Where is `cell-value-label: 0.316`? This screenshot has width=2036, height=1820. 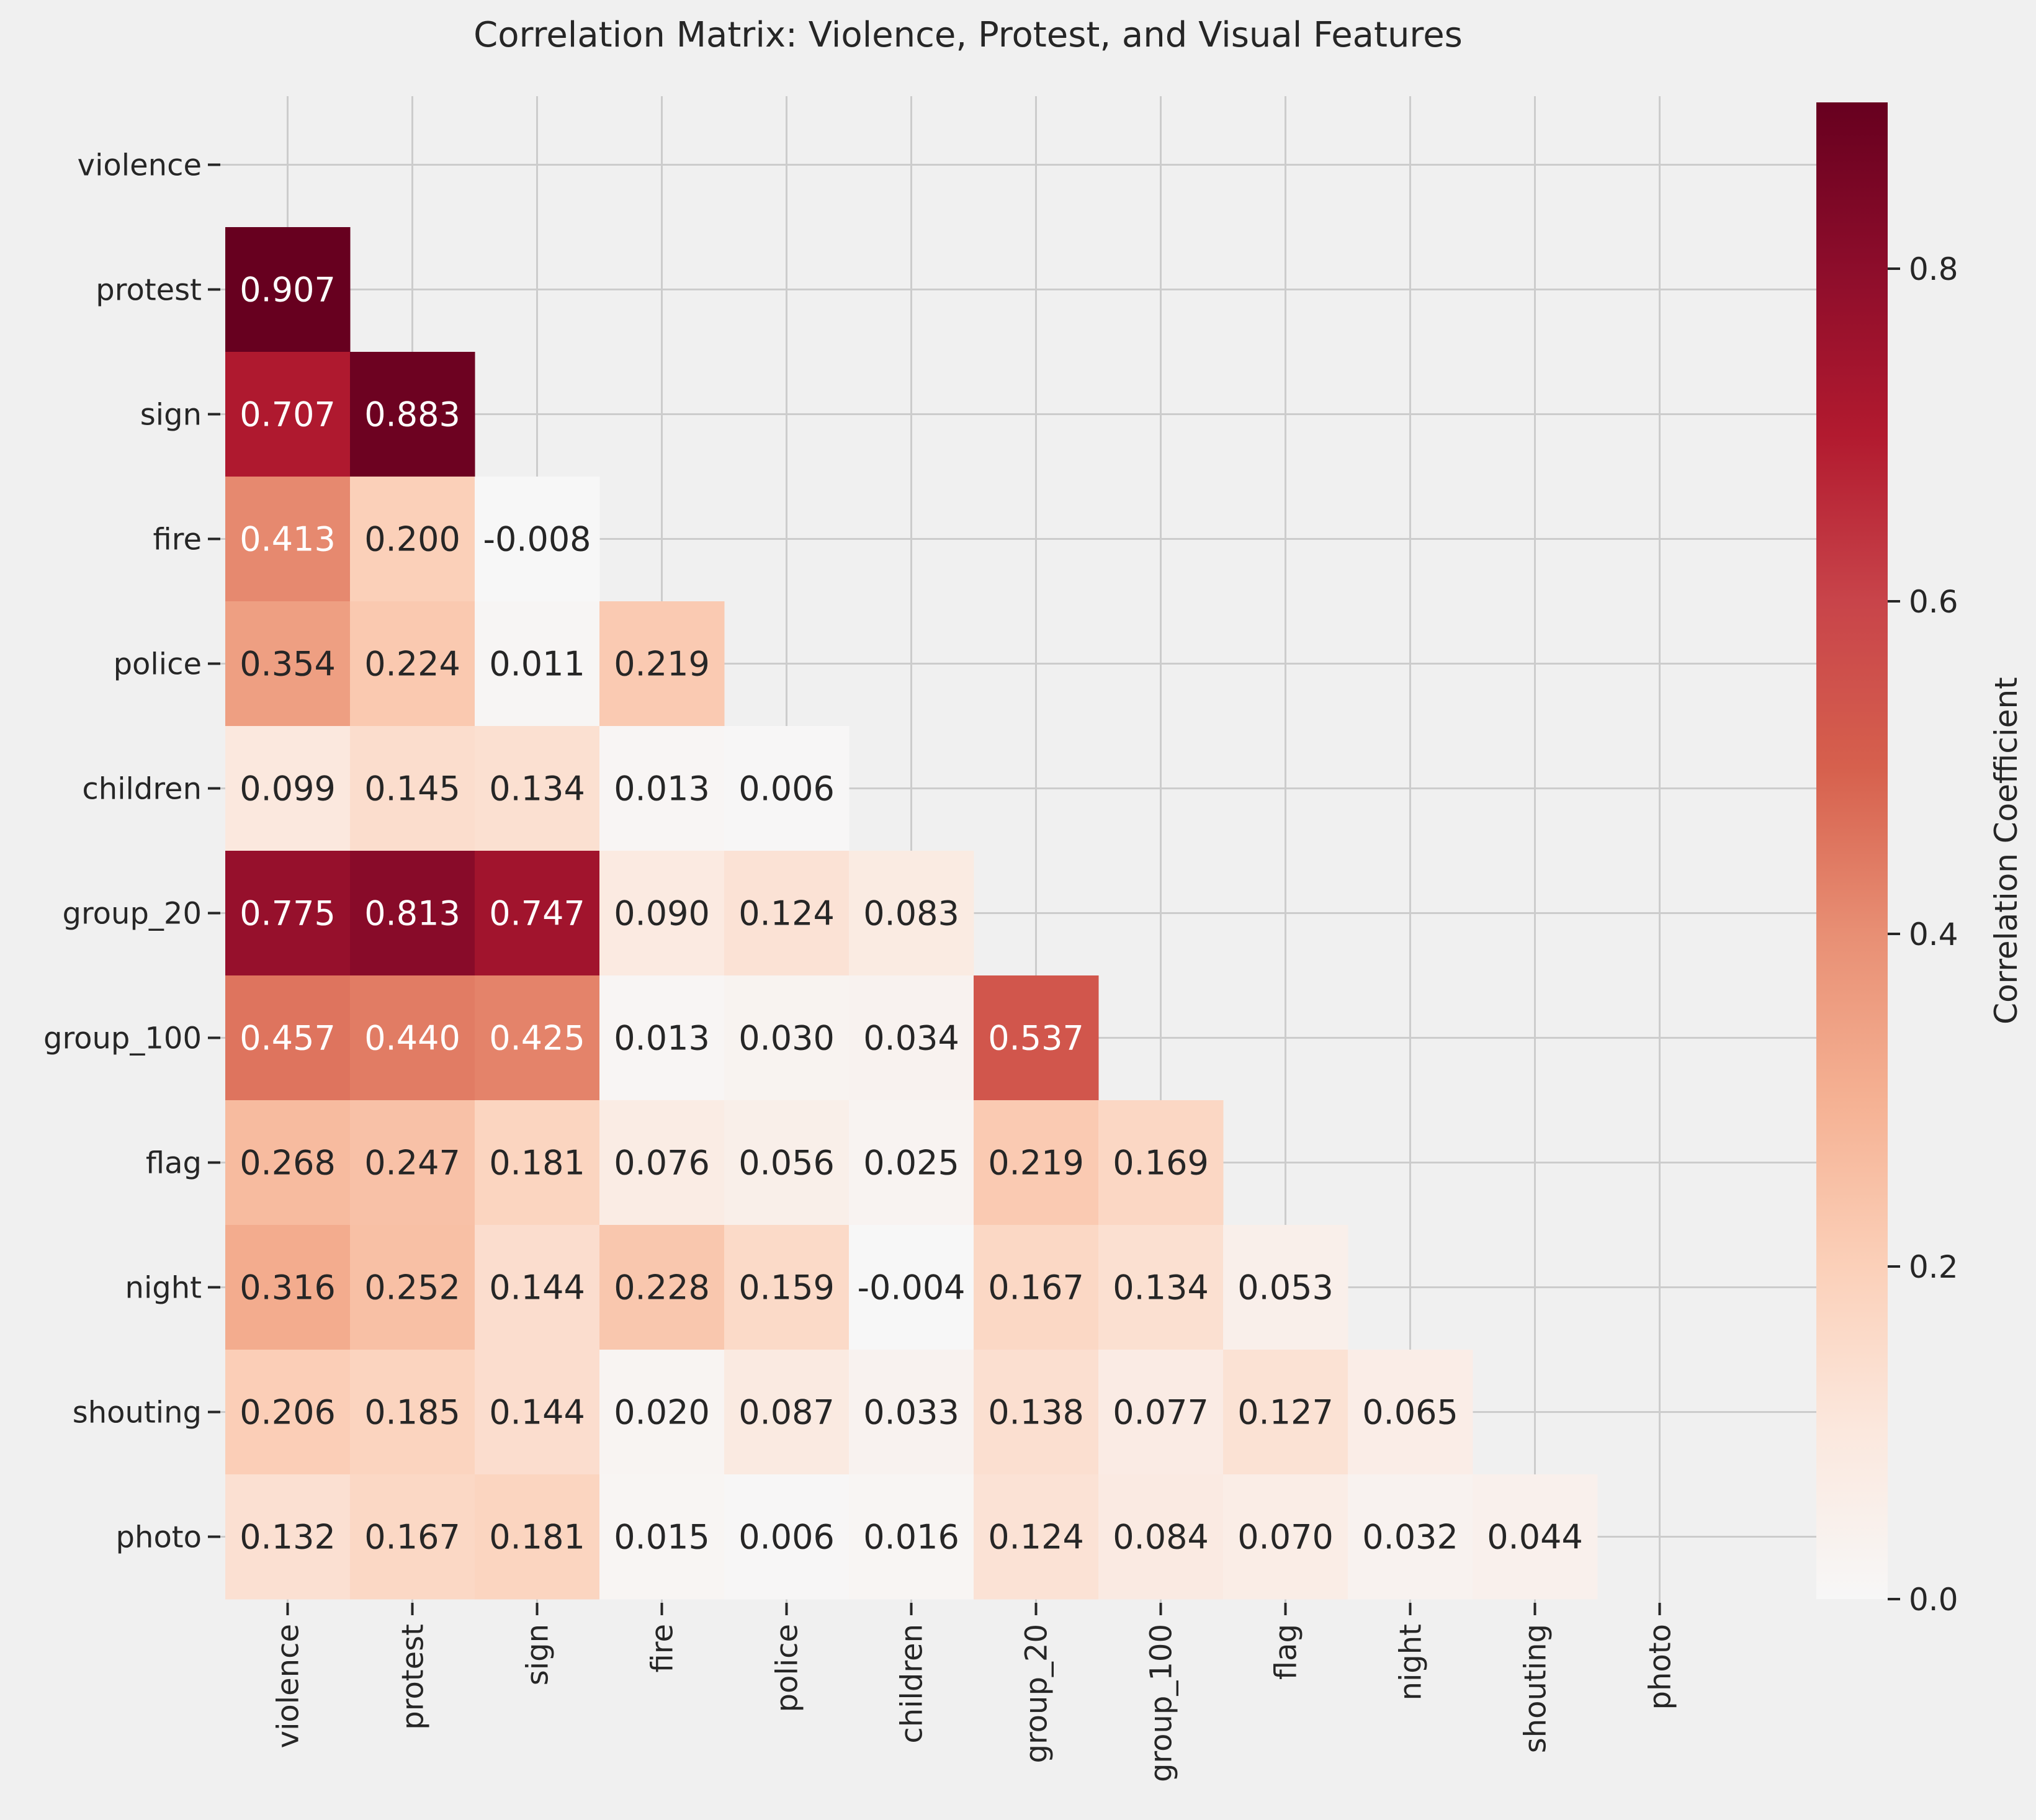 cell-value-label: 0.316 is located at coordinates (288, 1288).